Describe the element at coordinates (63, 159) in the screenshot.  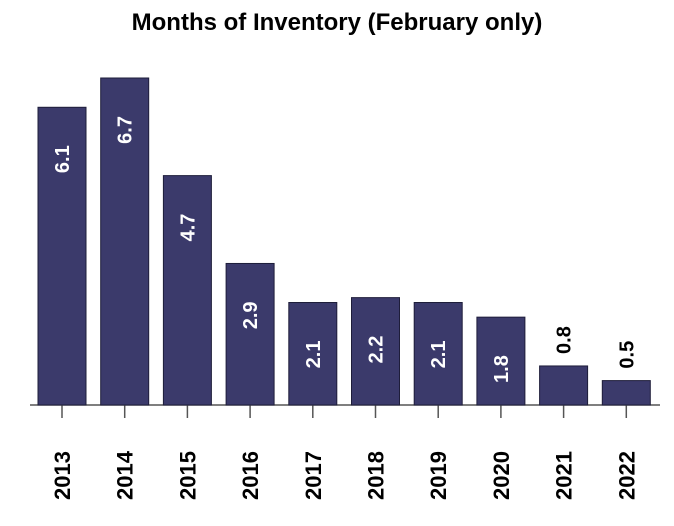
I see `value-label: 6.1` at that location.